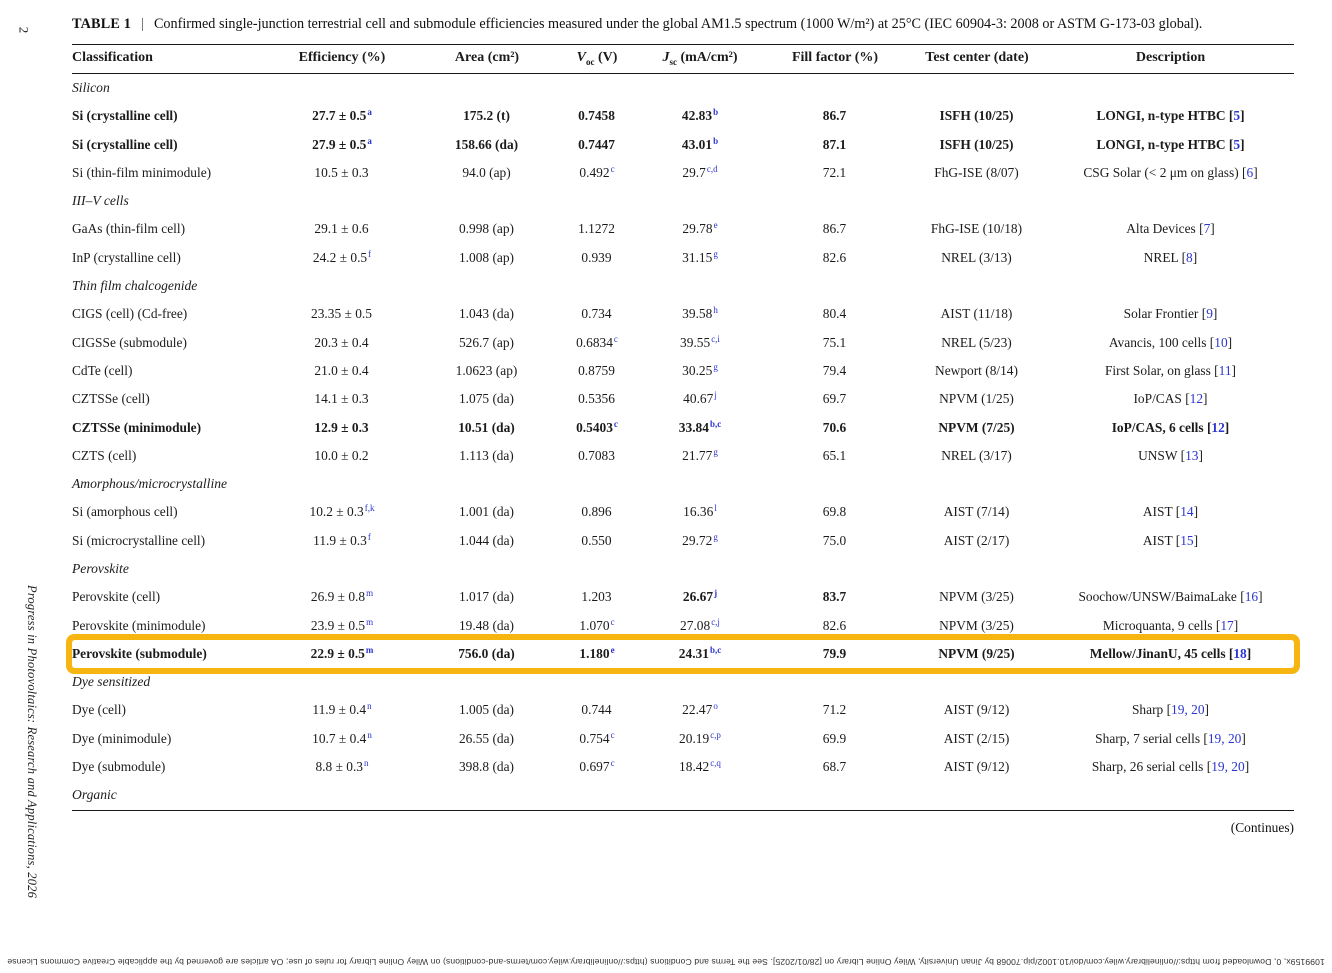  What do you see at coordinates (597, 624) in the screenshot?
I see `cell-voc: 1.070c` at bounding box center [597, 624].